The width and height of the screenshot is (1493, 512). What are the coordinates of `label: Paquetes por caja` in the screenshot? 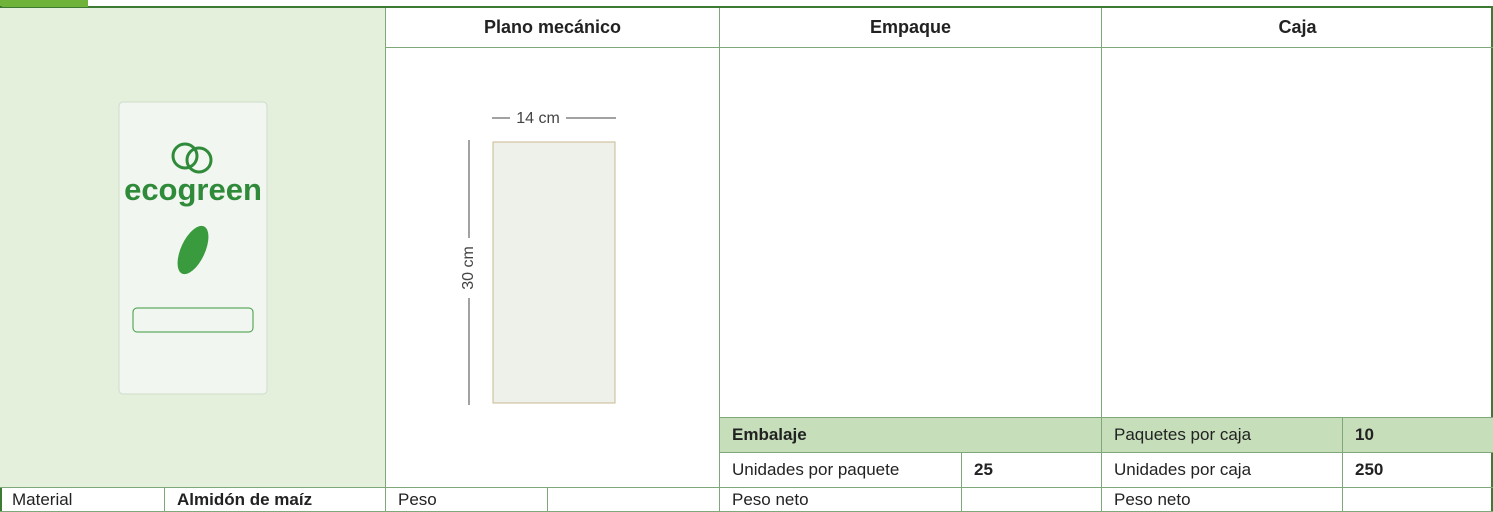 It's located at (1222, 435).